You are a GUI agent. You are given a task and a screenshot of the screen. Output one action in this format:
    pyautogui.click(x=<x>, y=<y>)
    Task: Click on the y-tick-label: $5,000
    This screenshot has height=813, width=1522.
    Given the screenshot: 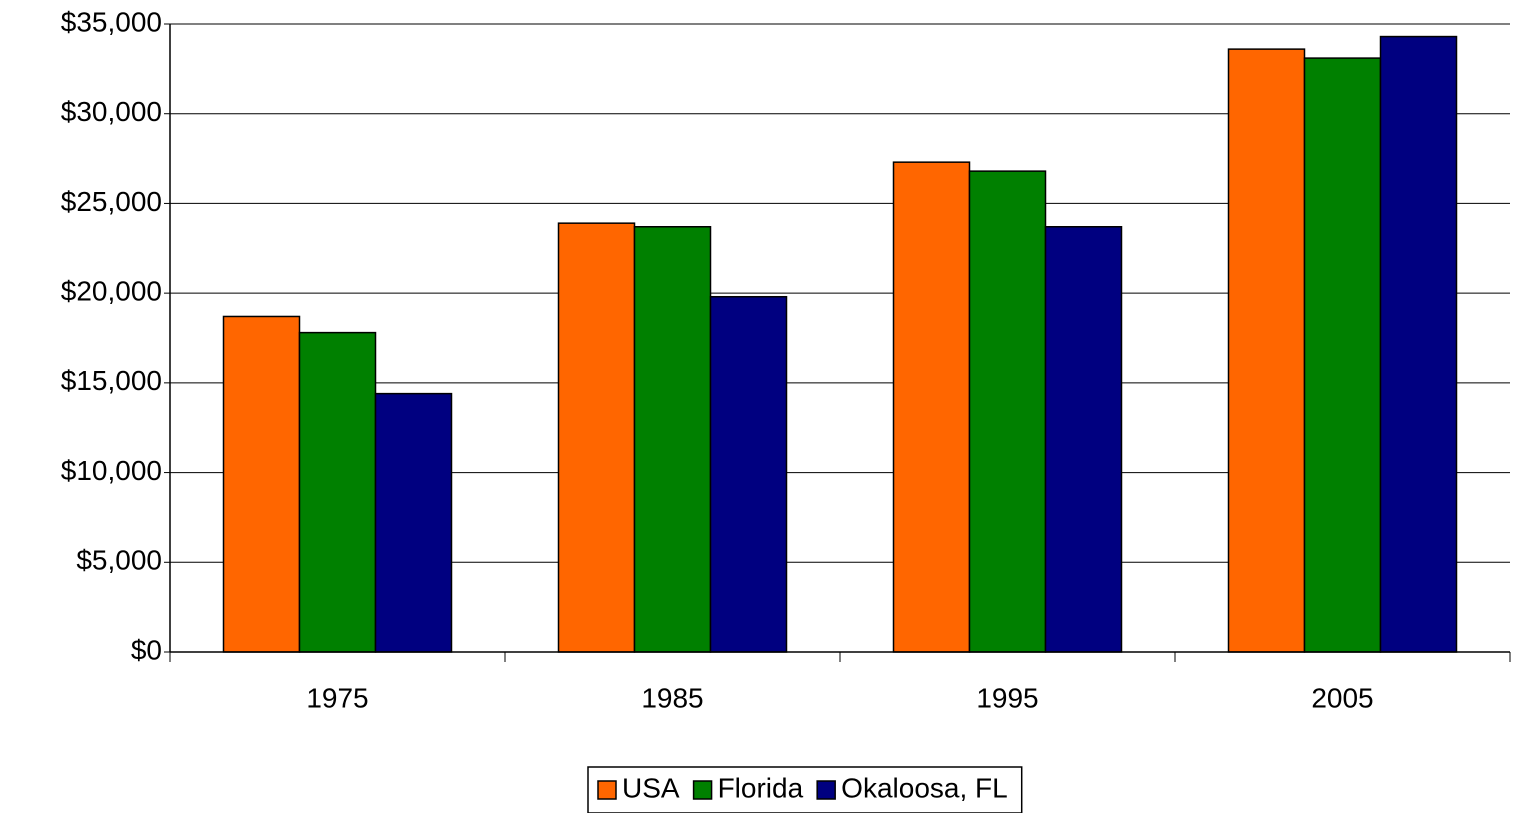 What is the action you would take?
    pyautogui.click(x=119, y=560)
    